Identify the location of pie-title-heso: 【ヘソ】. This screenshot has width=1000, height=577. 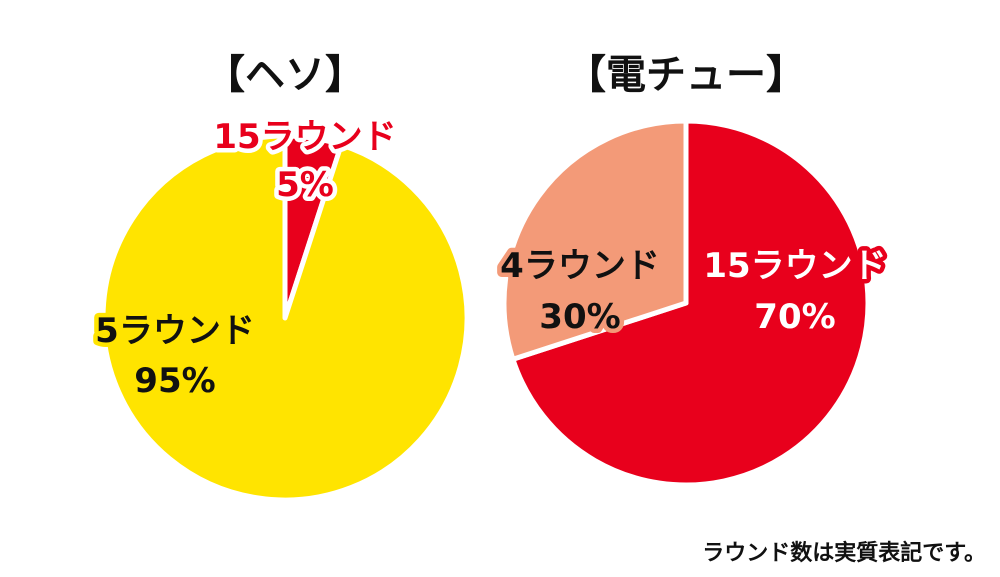
(285, 75).